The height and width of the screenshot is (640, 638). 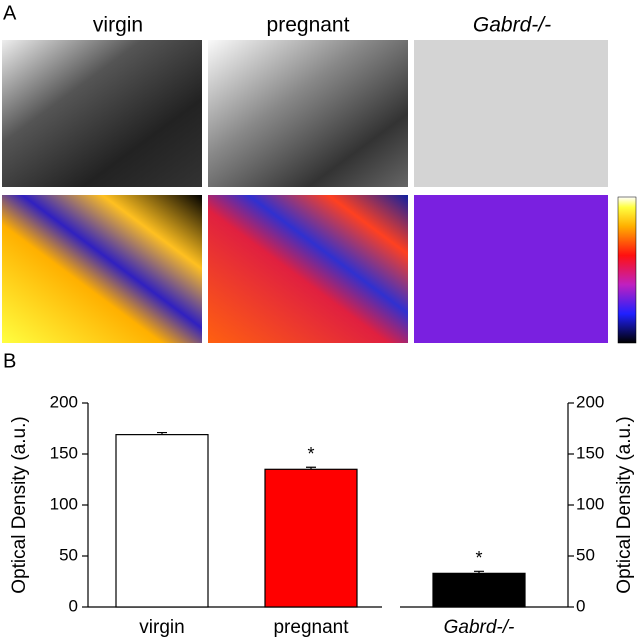 What do you see at coordinates (624, 504) in the screenshot?
I see `y2-axis-label: Optical Density (a.u.)` at bounding box center [624, 504].